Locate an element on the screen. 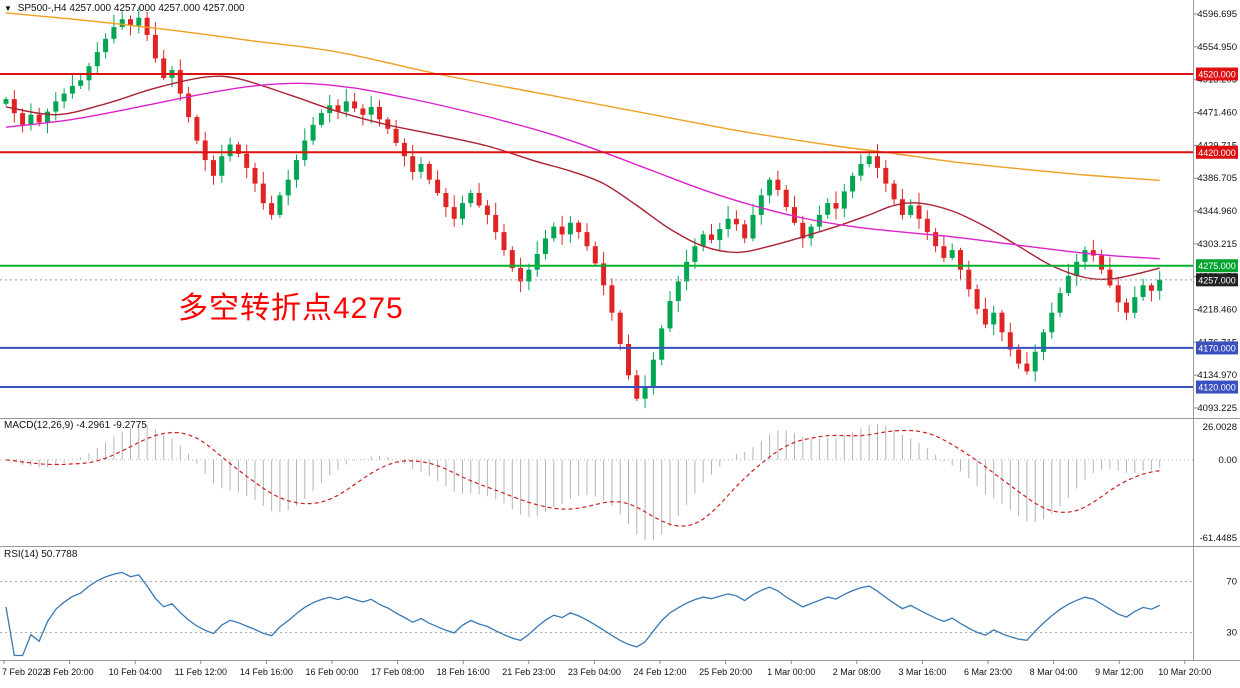 This screenshot has height=688, width=1240. axis-label: 4596.695 is located at coordinates (1217, 14).